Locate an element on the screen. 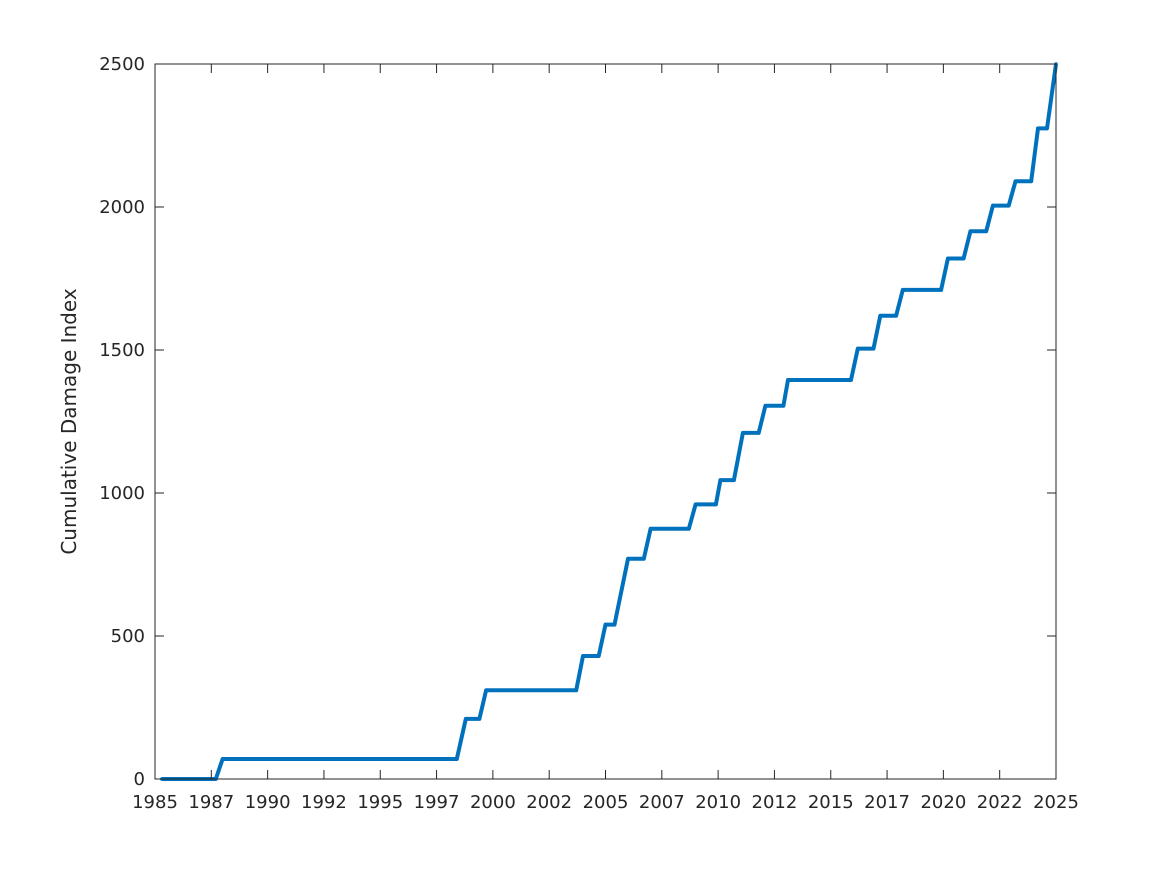  y-axis-label: Cumulative Damage Index is located at coordinates (69, 421).